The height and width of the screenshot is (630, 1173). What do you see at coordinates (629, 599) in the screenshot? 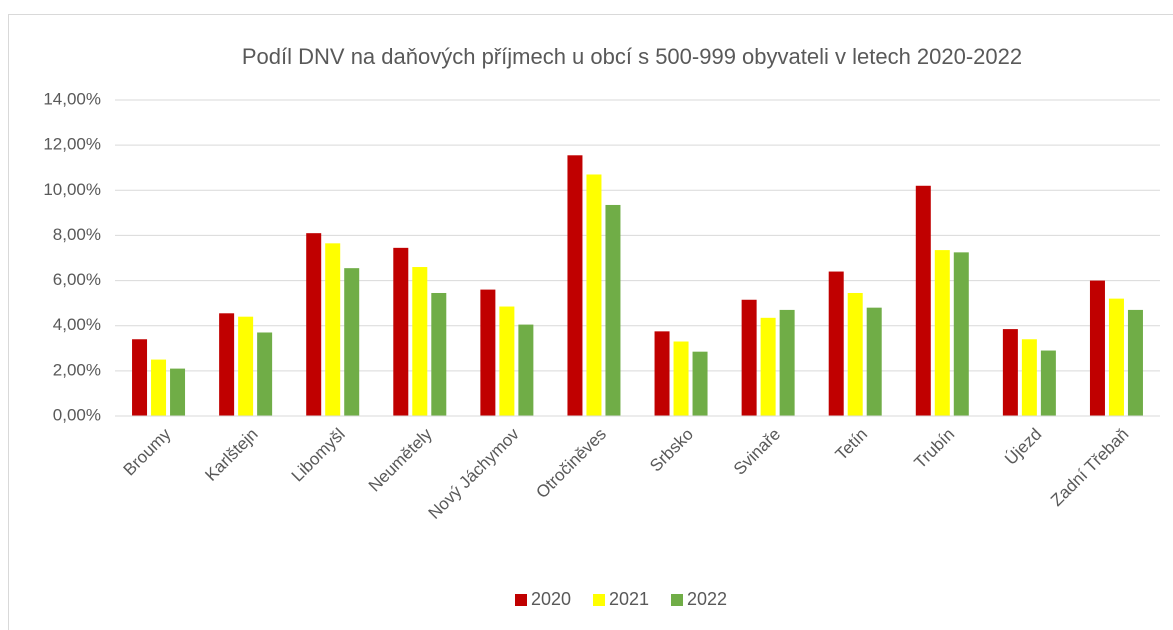
I see `legend-label: 2021` at bounding box center [629, 599].